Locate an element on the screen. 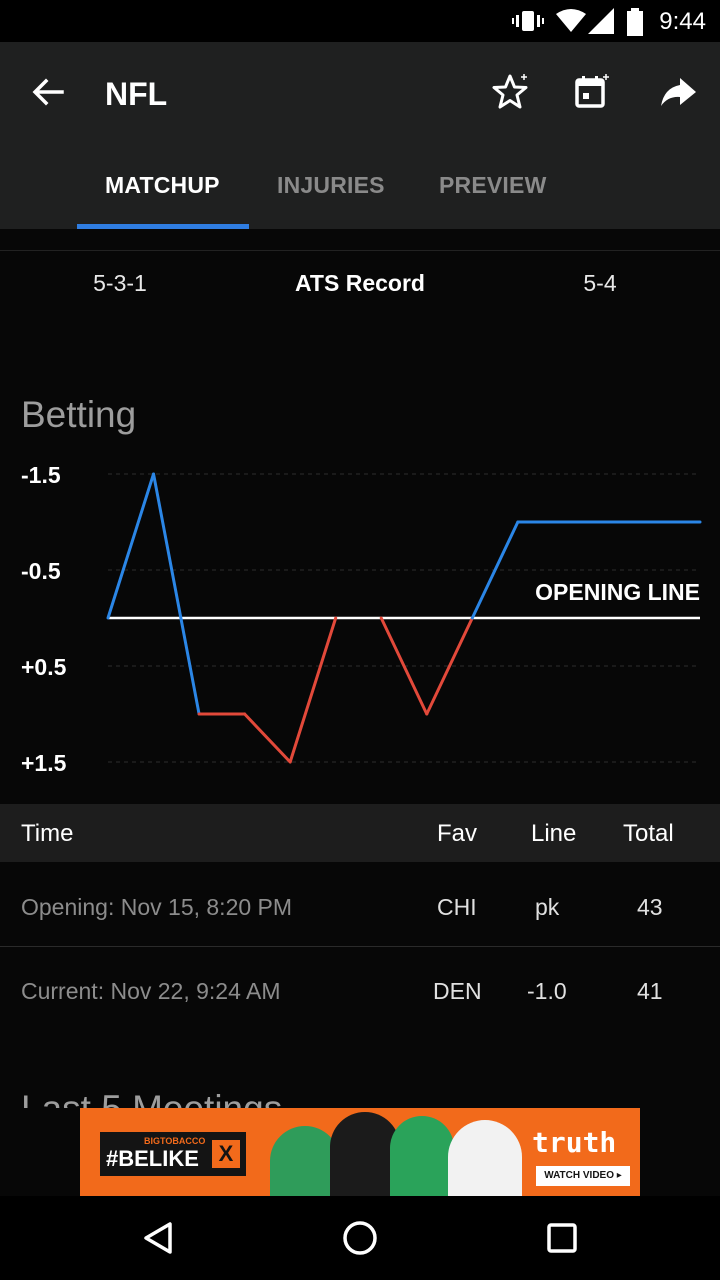  row-line: -1.0 is located at coordinates (547, 991).